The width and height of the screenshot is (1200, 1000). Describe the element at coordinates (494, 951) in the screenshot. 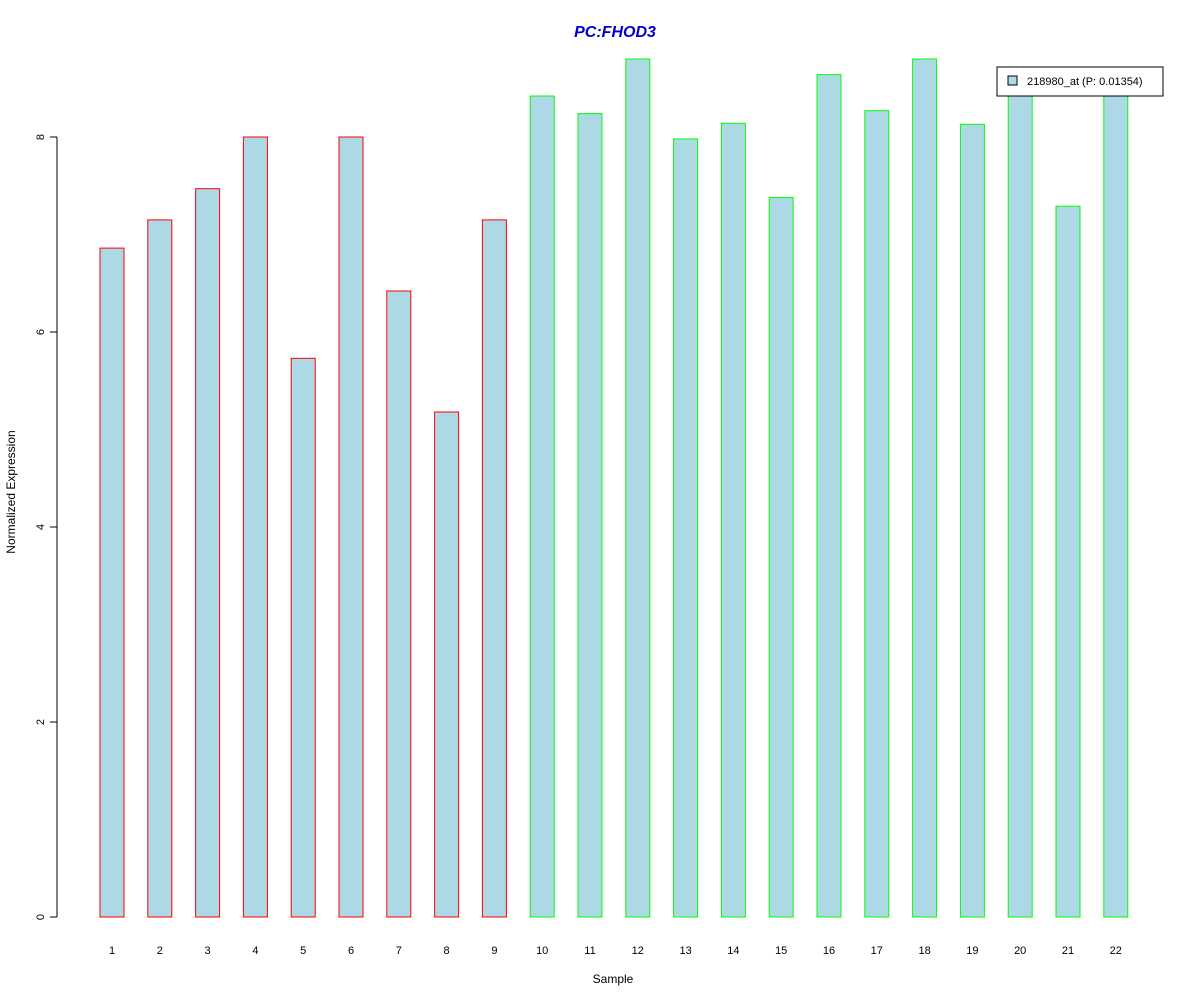

I see `x-tick-label: 9` at that location.